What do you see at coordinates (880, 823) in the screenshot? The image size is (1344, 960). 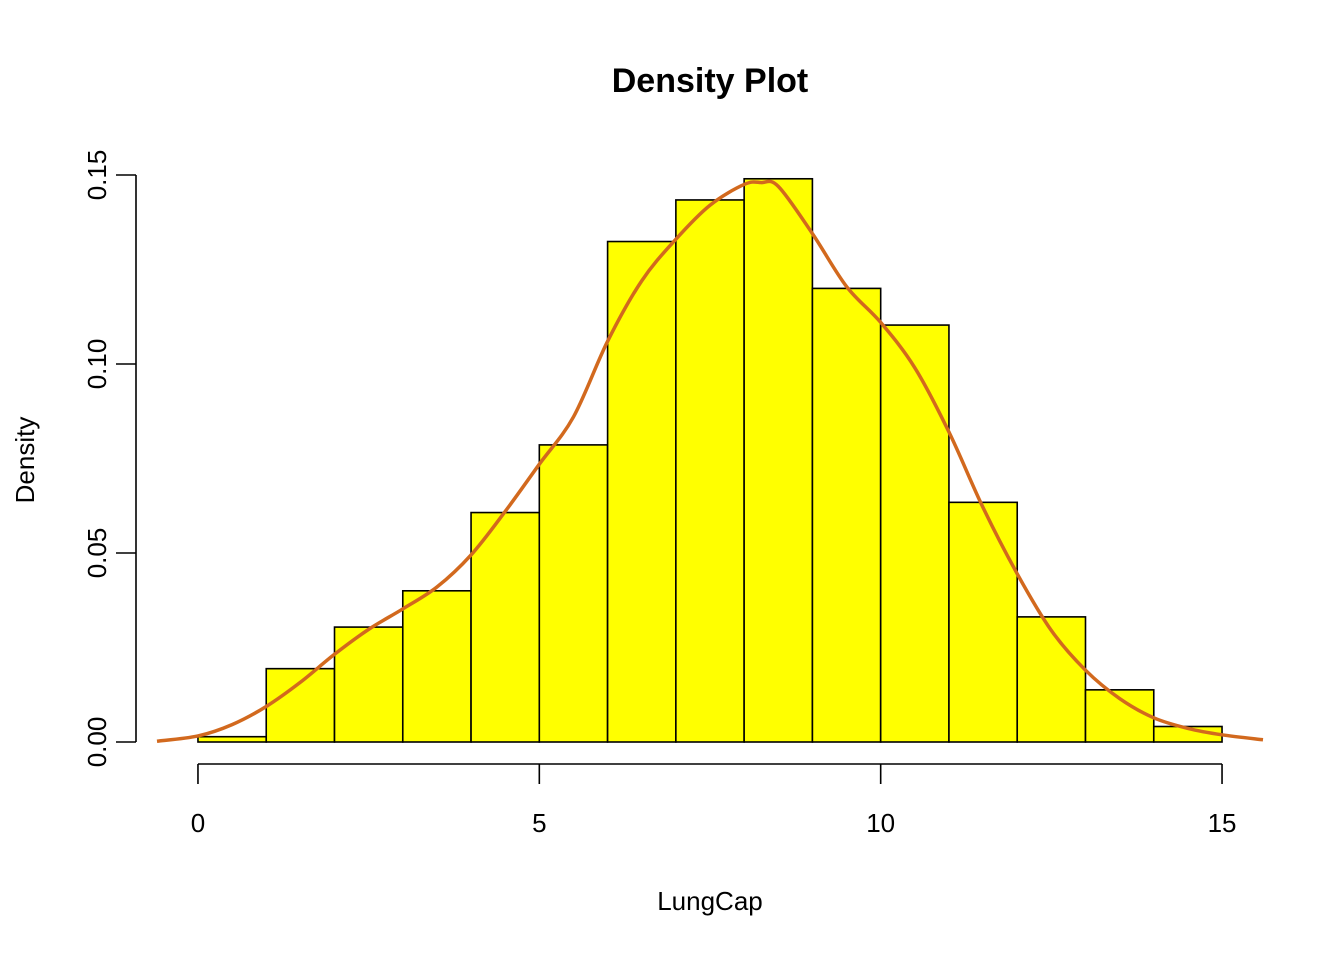 I see `x-tick-label-2: 10` at bounding box center [880, 823].